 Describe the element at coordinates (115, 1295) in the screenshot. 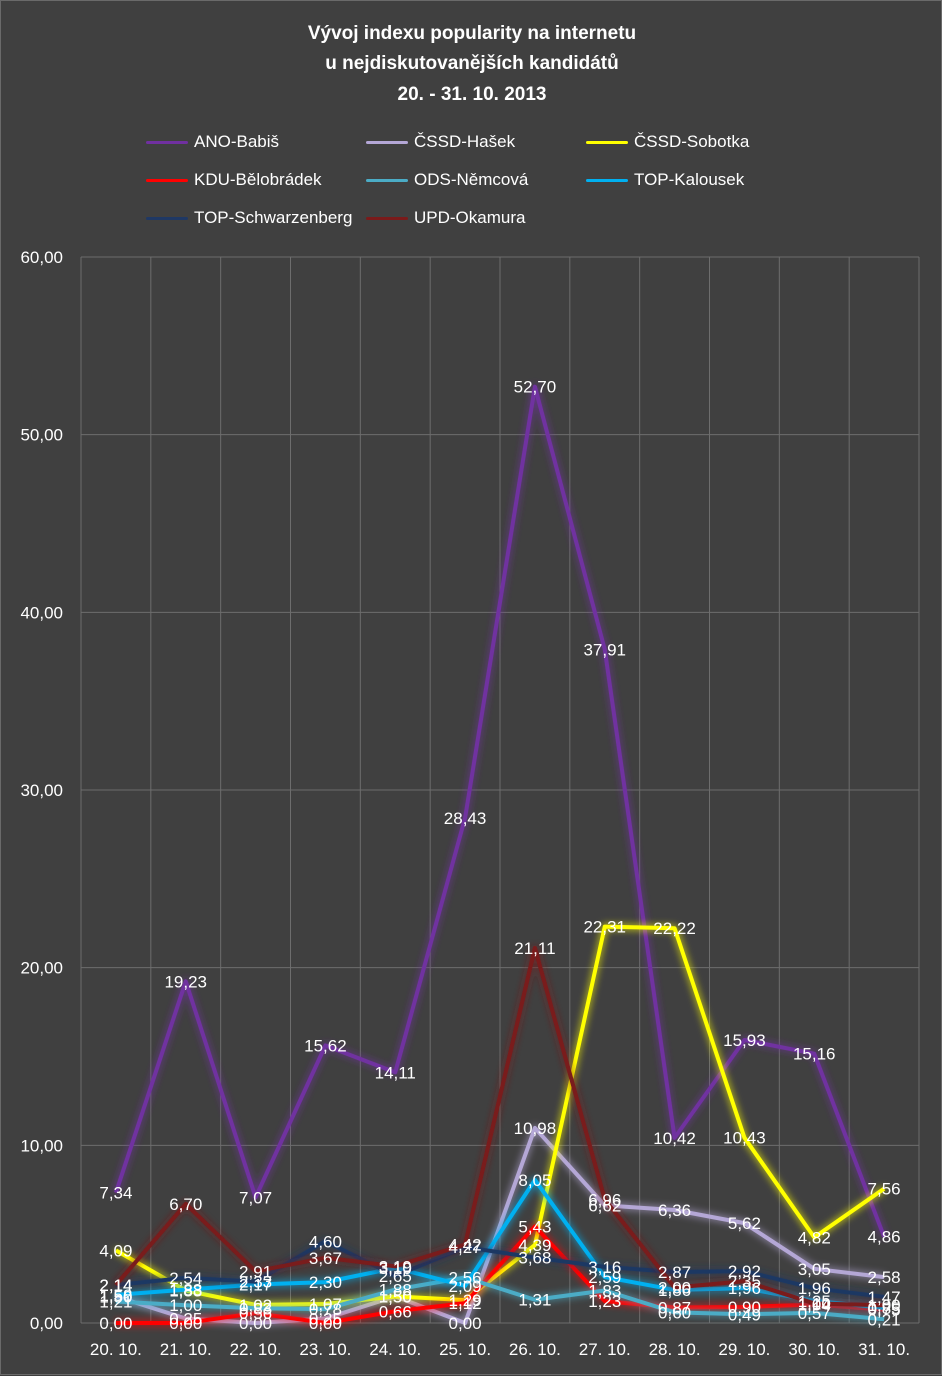

I see `data-label: 1,58` at that location.